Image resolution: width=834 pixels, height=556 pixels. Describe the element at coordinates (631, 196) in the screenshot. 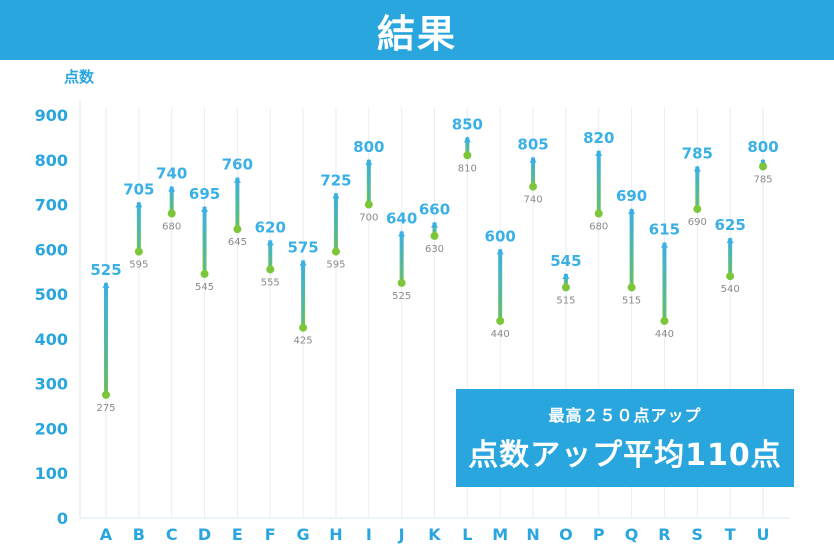

I see `after-value-label: 690` at that location.